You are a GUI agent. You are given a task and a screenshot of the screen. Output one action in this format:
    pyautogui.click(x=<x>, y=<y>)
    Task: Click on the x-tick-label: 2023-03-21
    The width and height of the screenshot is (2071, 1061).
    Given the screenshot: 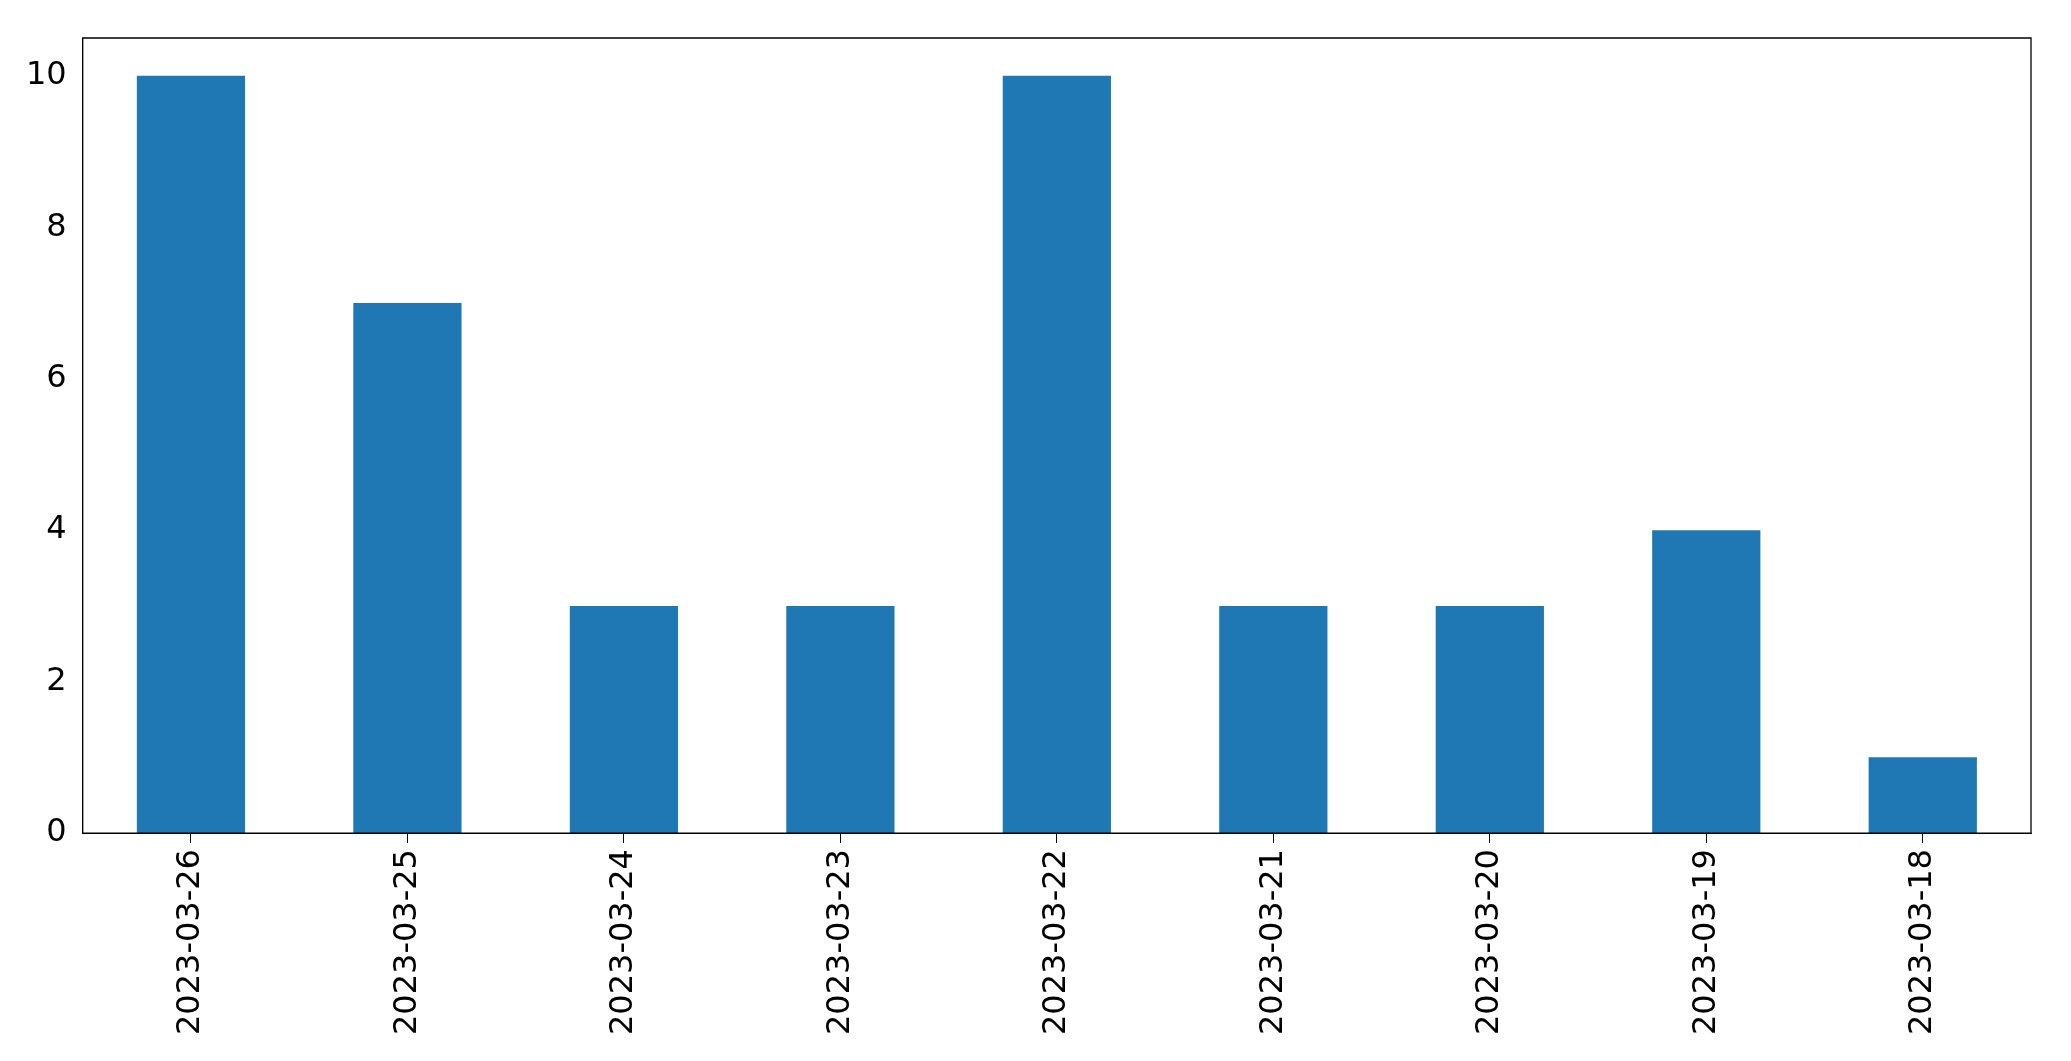 What is the action you would take?
    pyautogui.click(x=1270, y=942)
    